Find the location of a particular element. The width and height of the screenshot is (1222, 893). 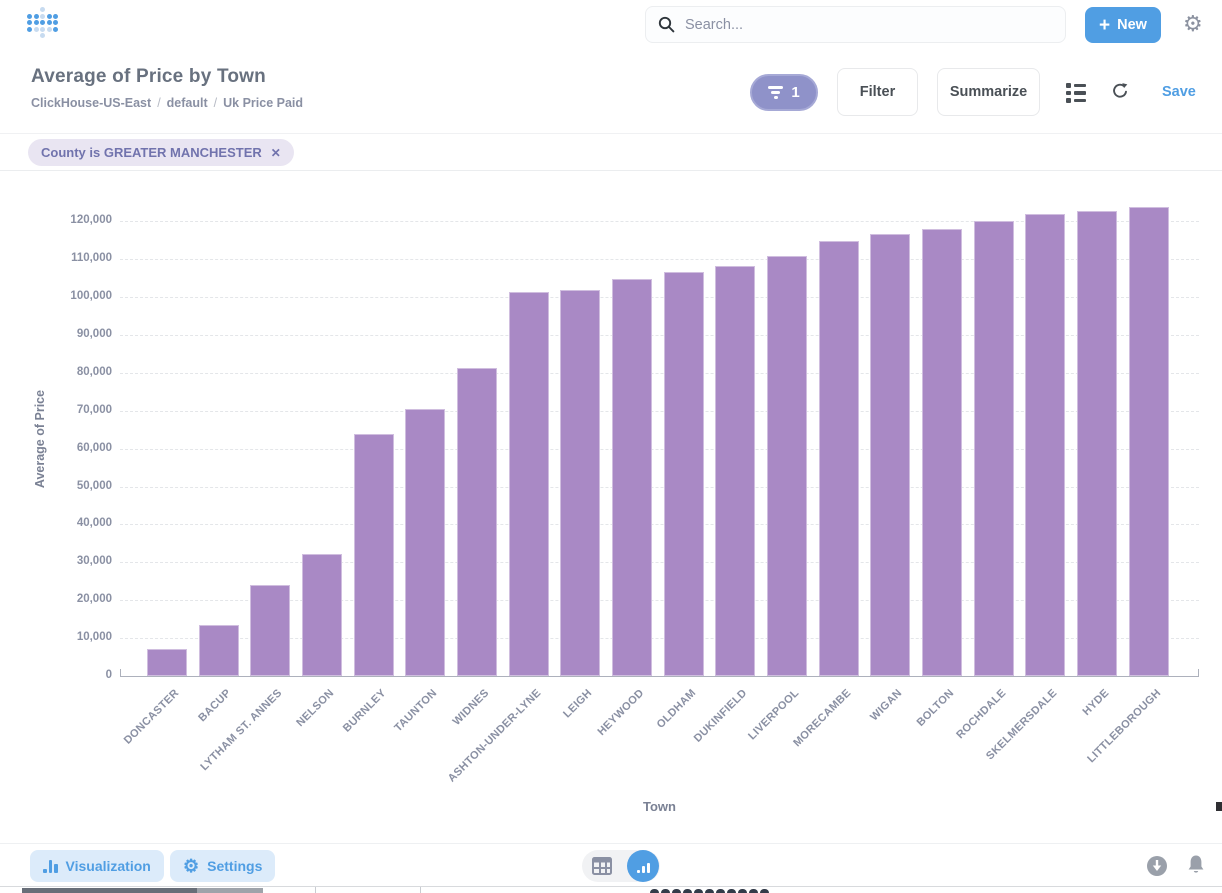

list-icon is located at coordinates (1076, 94).